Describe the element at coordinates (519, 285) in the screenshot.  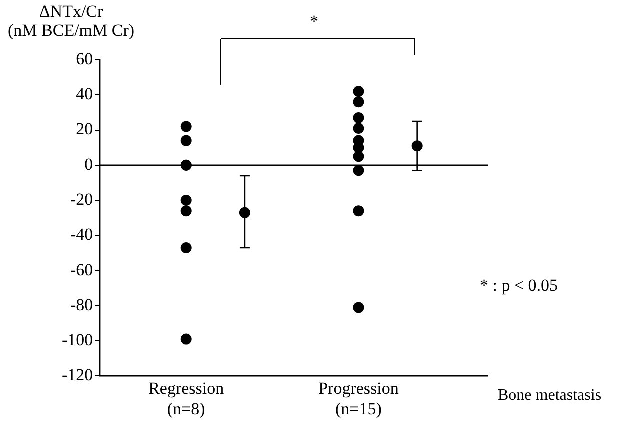
I see `annotation: * : p < 0.05` at that location.